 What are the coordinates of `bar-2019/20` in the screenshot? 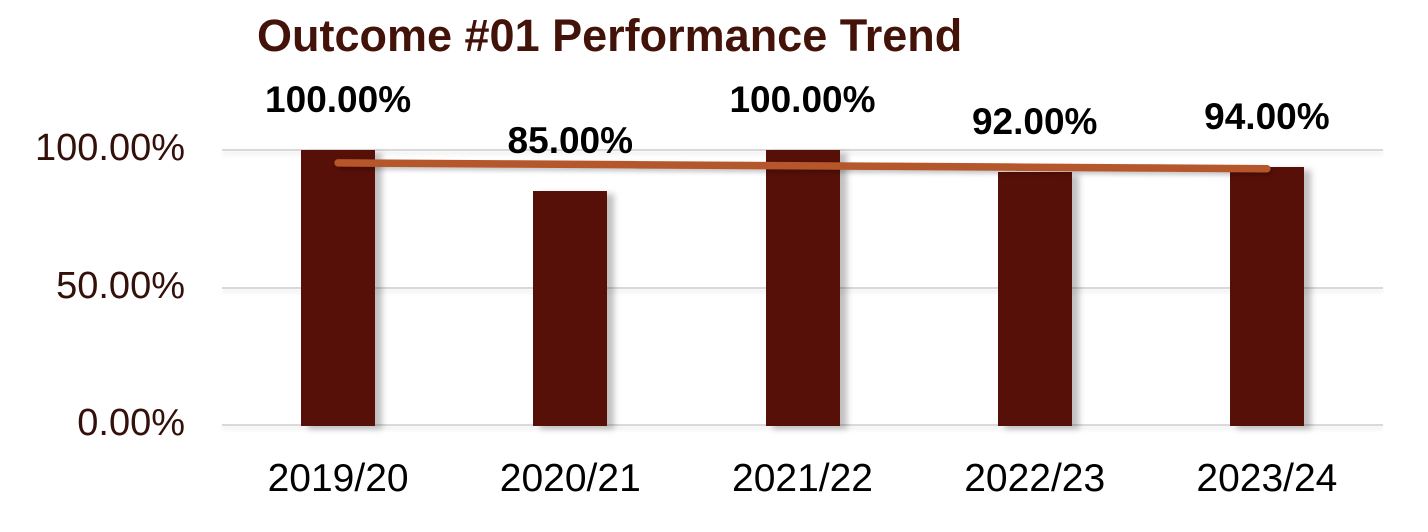 It's located at (338, 288).